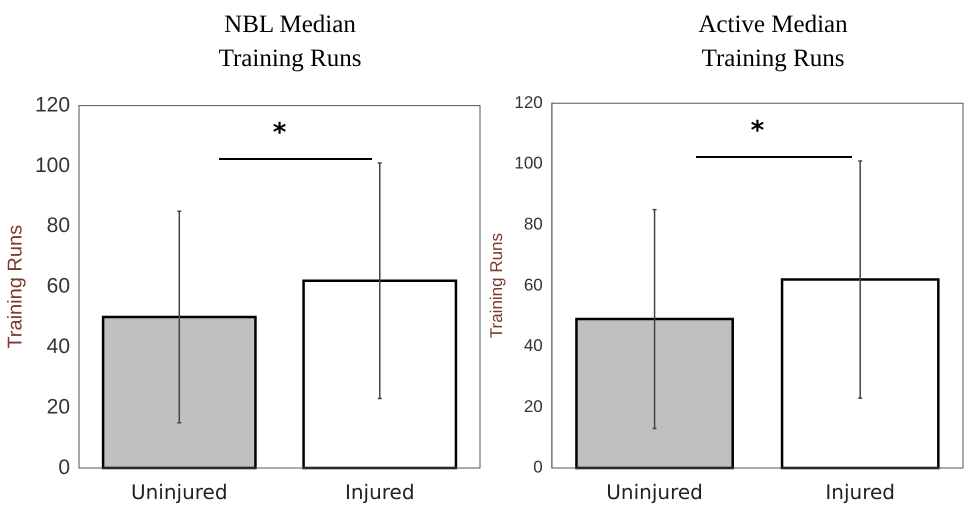  I want to click on chart-title: Active Median Training Runs, so click(773, 42).